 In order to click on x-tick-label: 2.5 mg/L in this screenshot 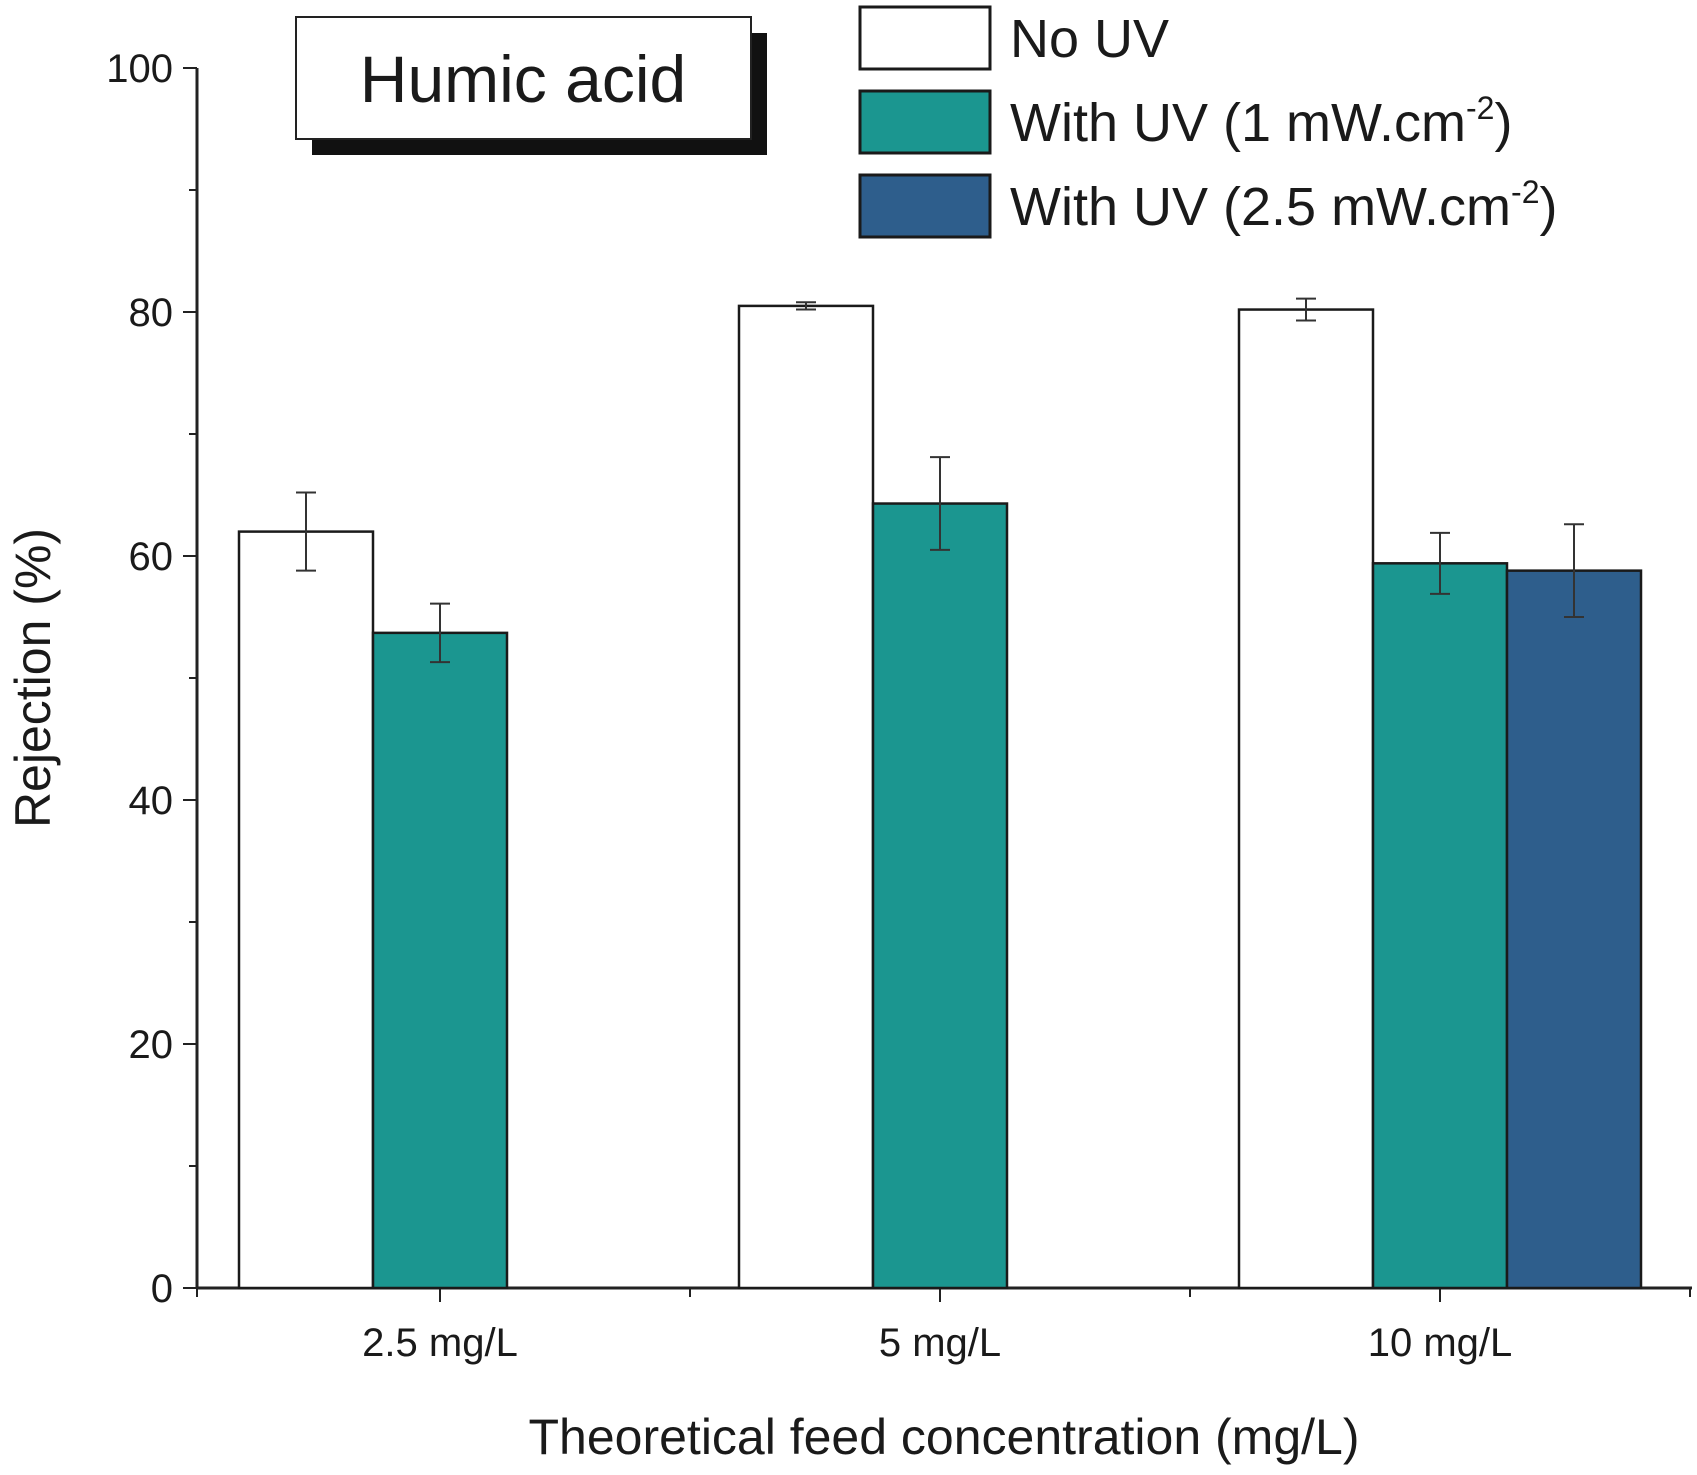, I will do `click(440, 1343)`.